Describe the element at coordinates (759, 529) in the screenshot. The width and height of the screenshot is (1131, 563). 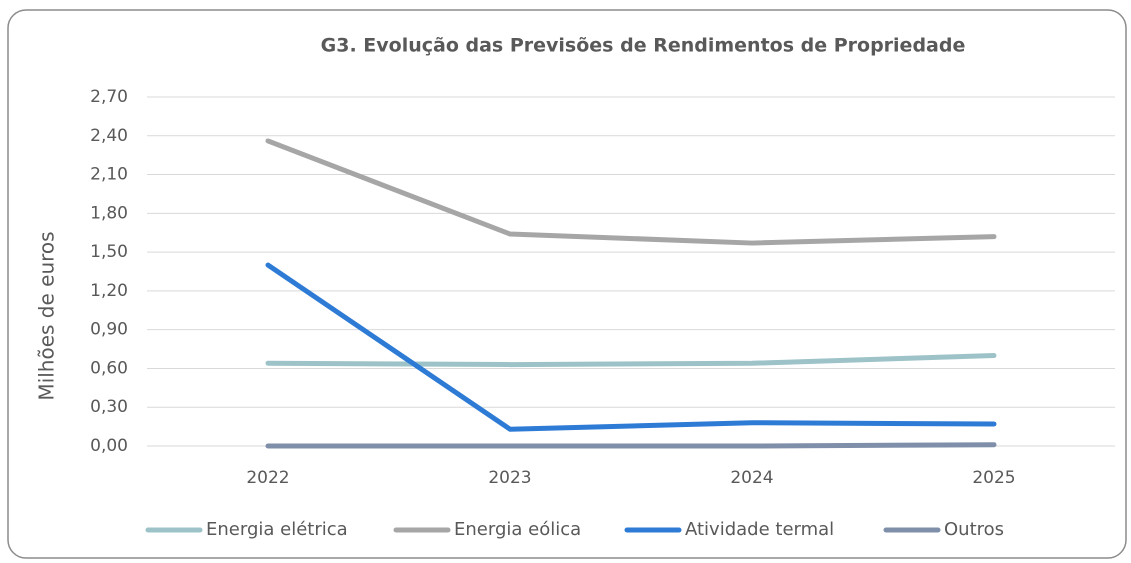
I see `legend-label: Atividade termal` at that location.